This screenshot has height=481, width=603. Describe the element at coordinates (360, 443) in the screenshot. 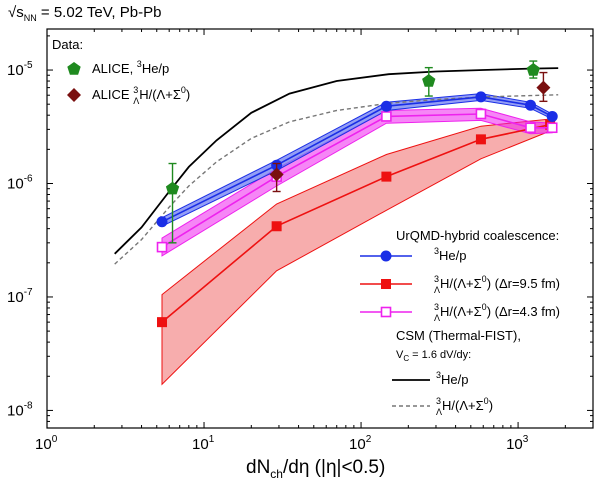

I see `x-tick-label: 10²` at that location.